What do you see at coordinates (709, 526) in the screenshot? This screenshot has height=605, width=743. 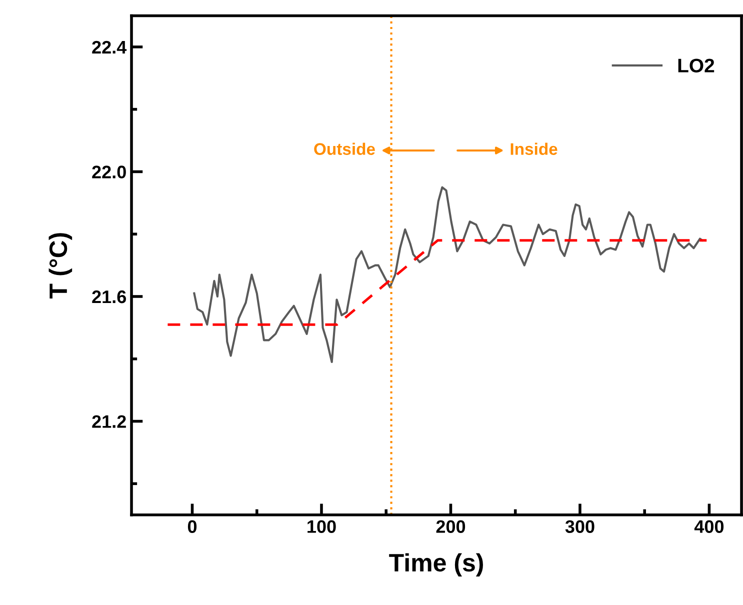 I see `x-tick-label: 400` at bounding box center [709, 526].